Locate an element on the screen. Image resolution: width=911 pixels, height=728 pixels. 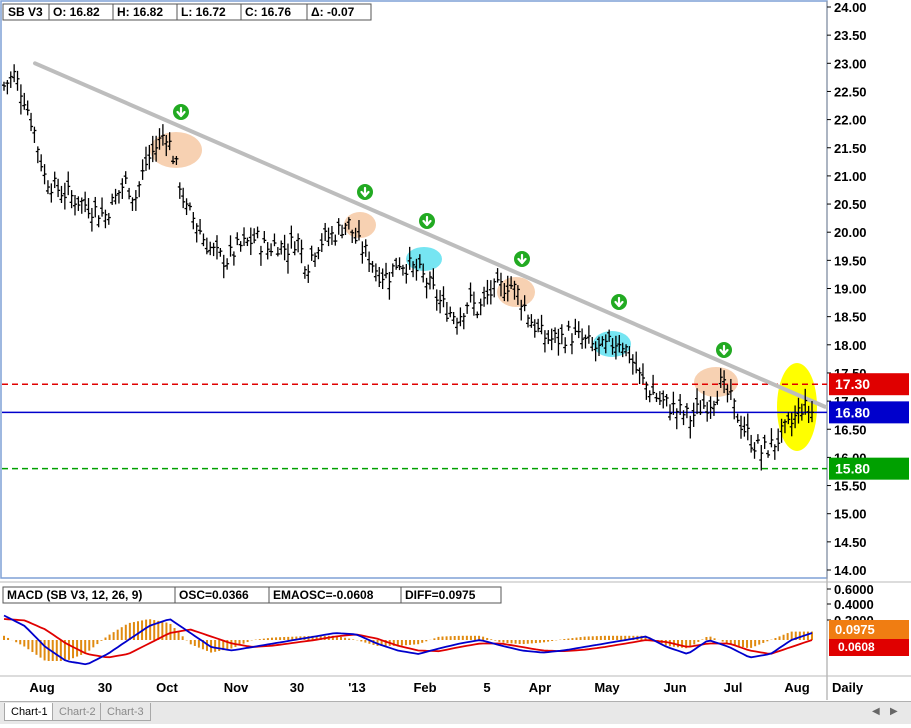
tab-chart-1: Chart-1 is located at coordinates (29, 712).